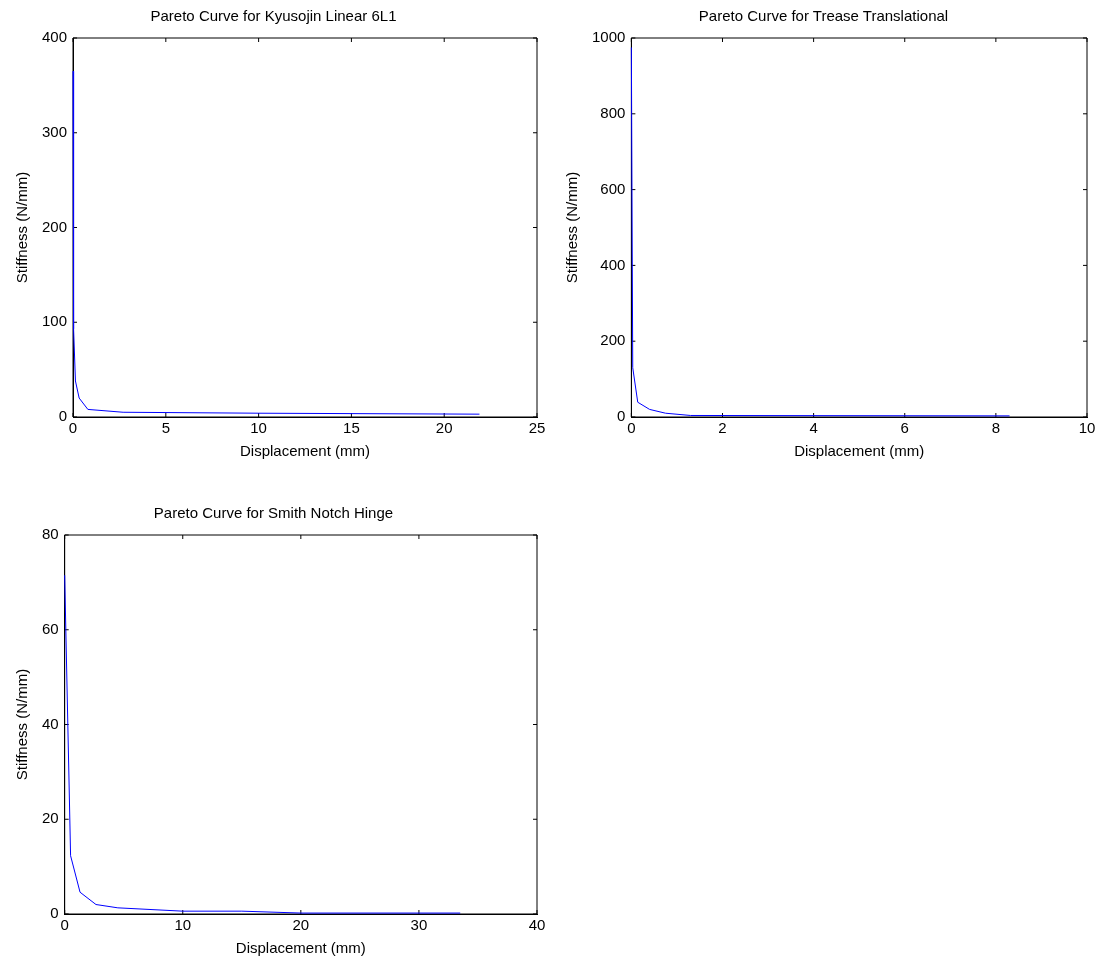  What do you see at coordinates (351, 428) in the screenshot?
I see `x-tick-label: 15` at bounding box center [351, 428].